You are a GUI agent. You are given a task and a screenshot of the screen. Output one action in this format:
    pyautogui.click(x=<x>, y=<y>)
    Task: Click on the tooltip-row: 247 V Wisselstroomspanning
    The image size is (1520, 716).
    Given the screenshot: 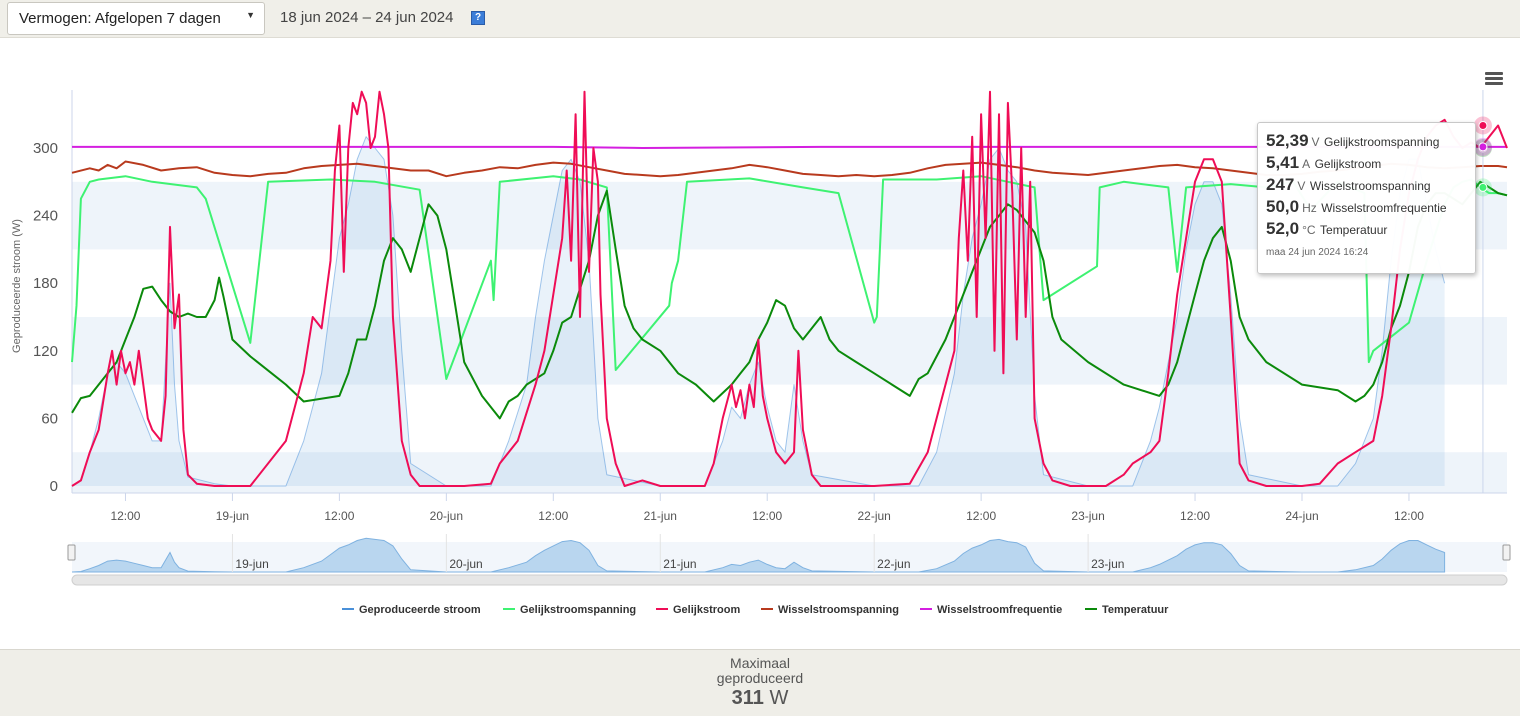 What is the action you would take?
    pyautogui.click(x=1348, y=184)
    